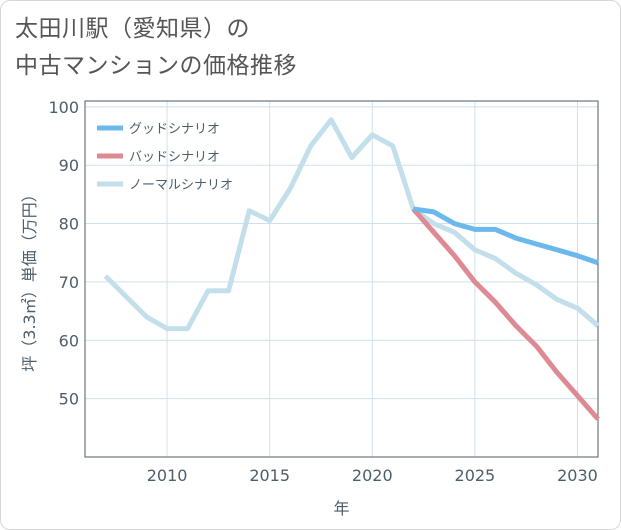  I want to click on y-tick-label: 70, so click(69, 282).